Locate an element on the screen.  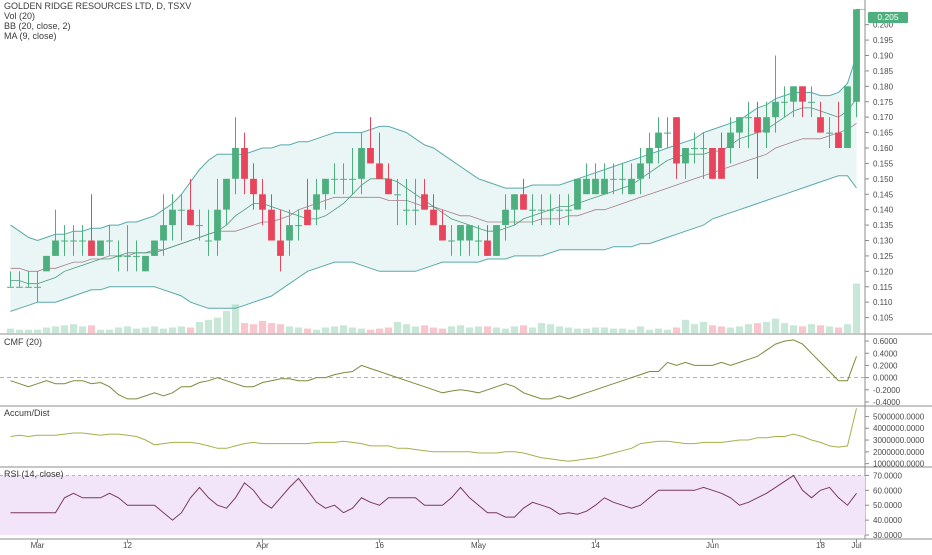
volume-indicator-label: Vol (20) is located at coordinates (20, 16).